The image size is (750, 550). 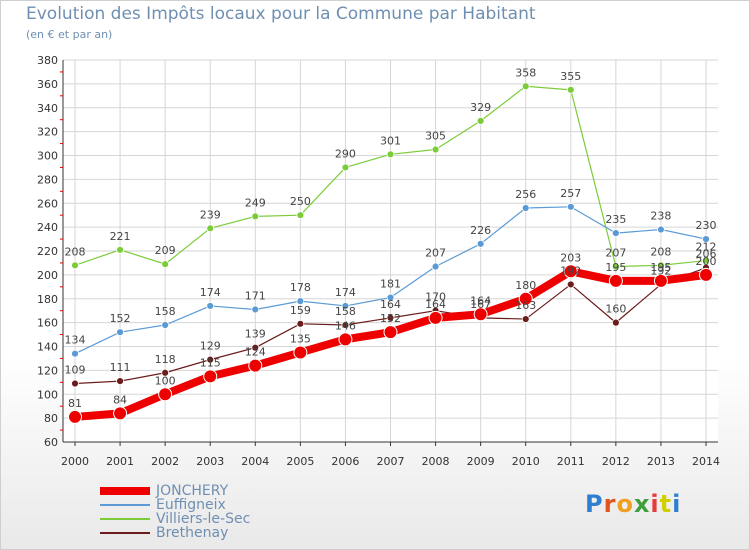 What do you see at coordinates (661, 461) in the screenshot?
I see `x-tick-label: 2013` at bounding box center [661, 461].